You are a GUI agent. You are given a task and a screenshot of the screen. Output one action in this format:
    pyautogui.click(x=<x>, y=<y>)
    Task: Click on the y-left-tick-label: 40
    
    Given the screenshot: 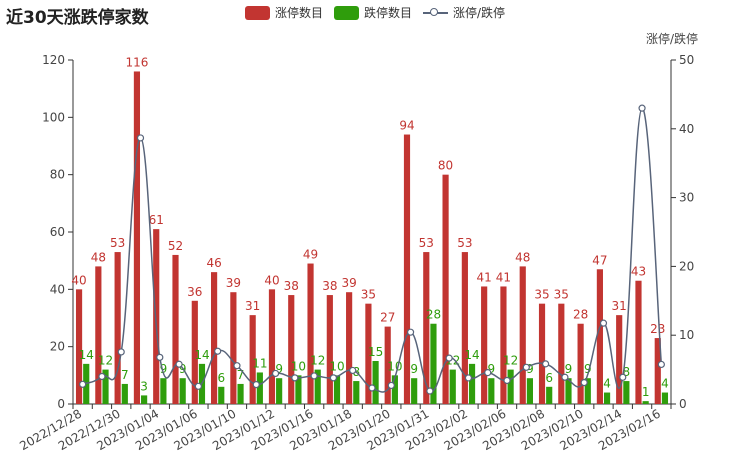 What is the action you would take?
    pyautogui.click(x=57, y=289)
    